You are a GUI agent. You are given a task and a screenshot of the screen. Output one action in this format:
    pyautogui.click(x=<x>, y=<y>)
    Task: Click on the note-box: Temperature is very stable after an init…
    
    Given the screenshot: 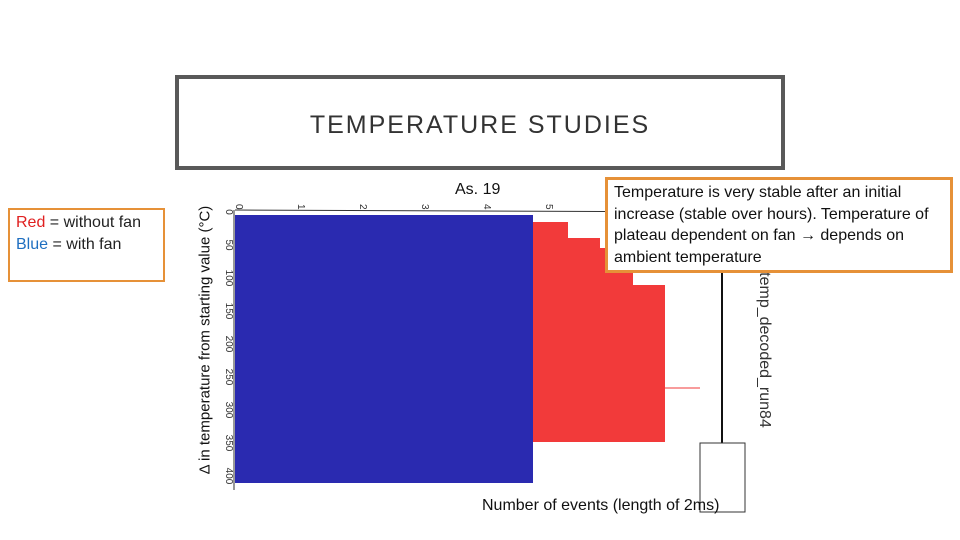 What is the action you would take?
    pyautogui.click(x=779, y=225)
    